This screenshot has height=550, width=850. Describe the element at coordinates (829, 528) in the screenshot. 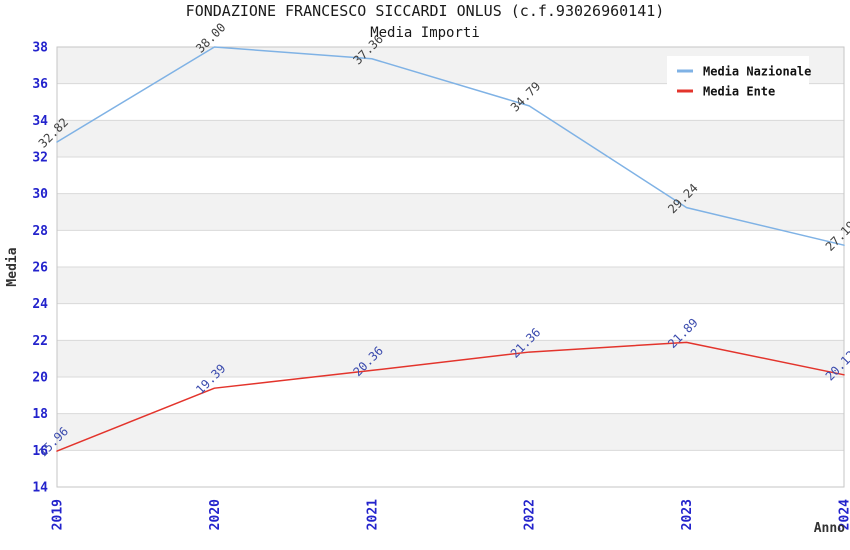

I see `x-axis-title: Anno` at that location.